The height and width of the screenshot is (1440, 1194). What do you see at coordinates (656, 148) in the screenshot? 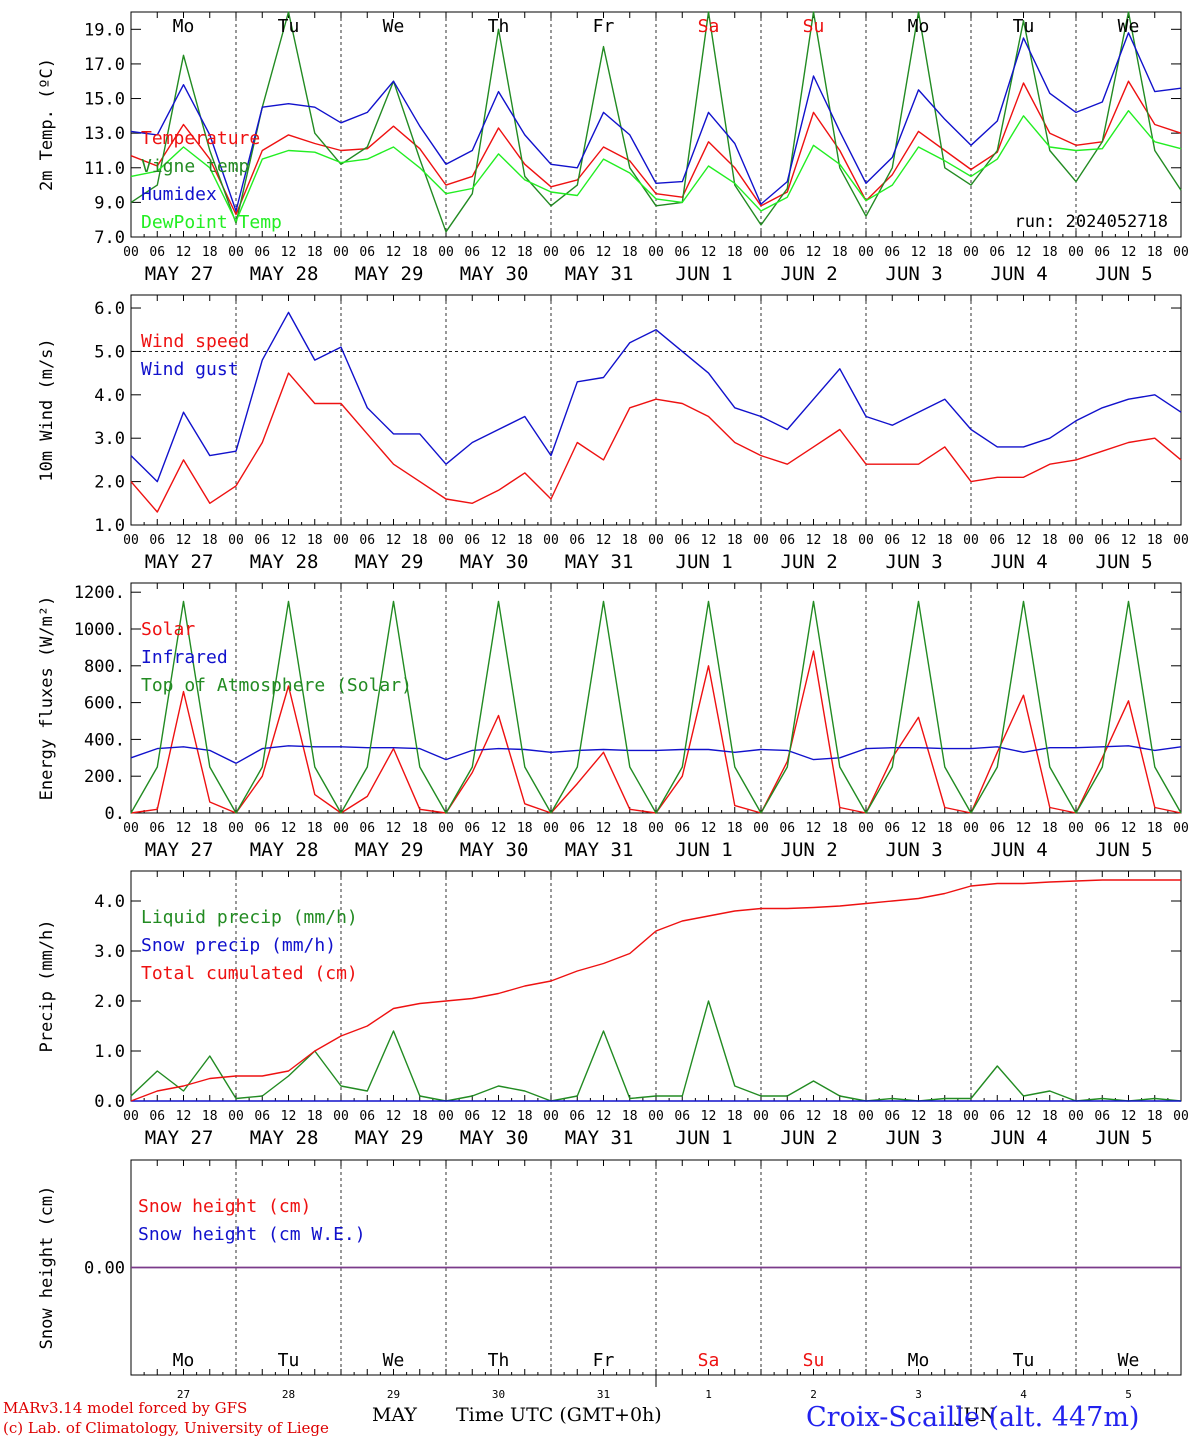
I see `series-line-temperature` at bounding box center [656, 148].